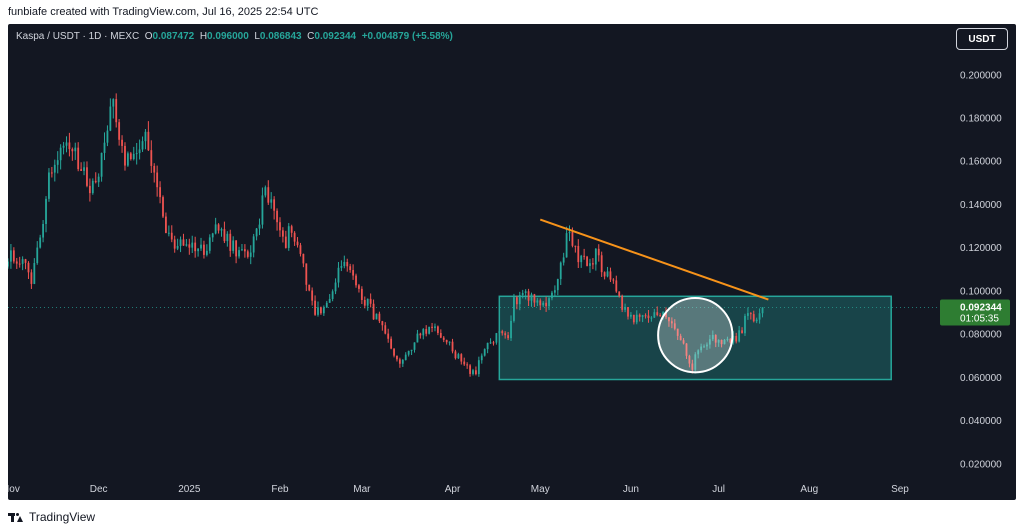 The image size is (1024, 532). Describe the element at coordinates (189, 489) in the screenshot. I see `x-axis-tick-label: 2025` at that location.